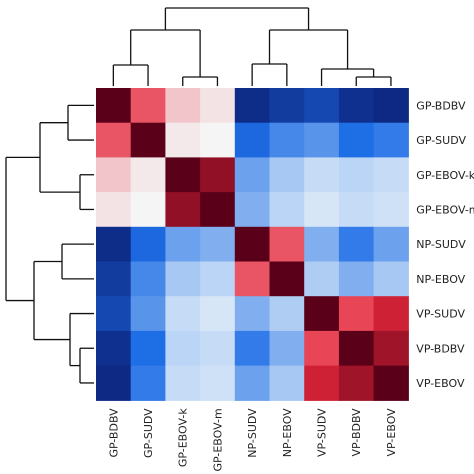  What do you see at coordinates (148, 314) in the screenshot?
I see `heatmap-cell-VP-SUDV-GP-SUDV` at bounding box center [148, 314].